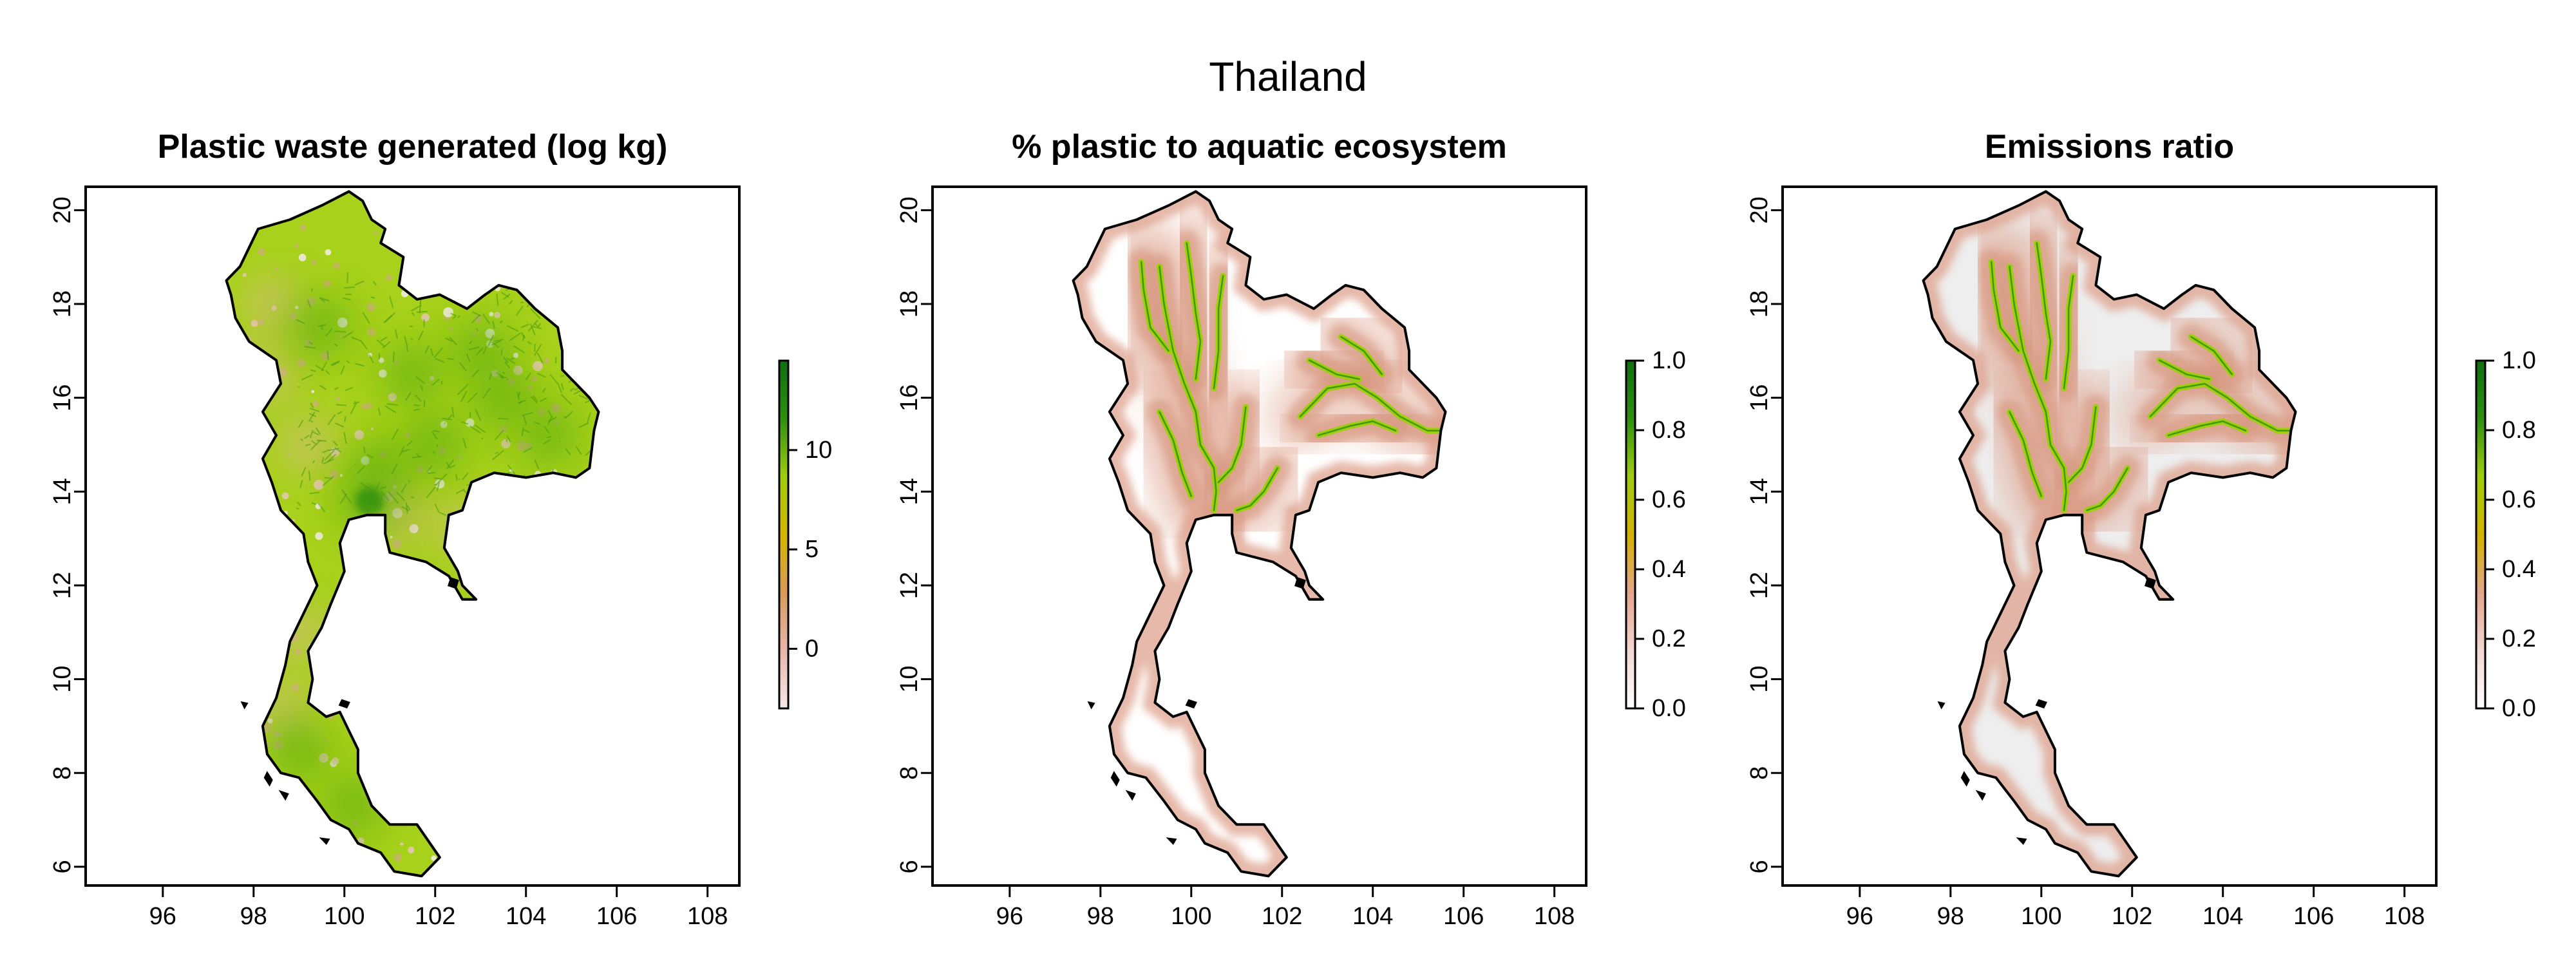  I want to click on panel-title: % plastic to aquatic ecosystem, so click(1259, 147).